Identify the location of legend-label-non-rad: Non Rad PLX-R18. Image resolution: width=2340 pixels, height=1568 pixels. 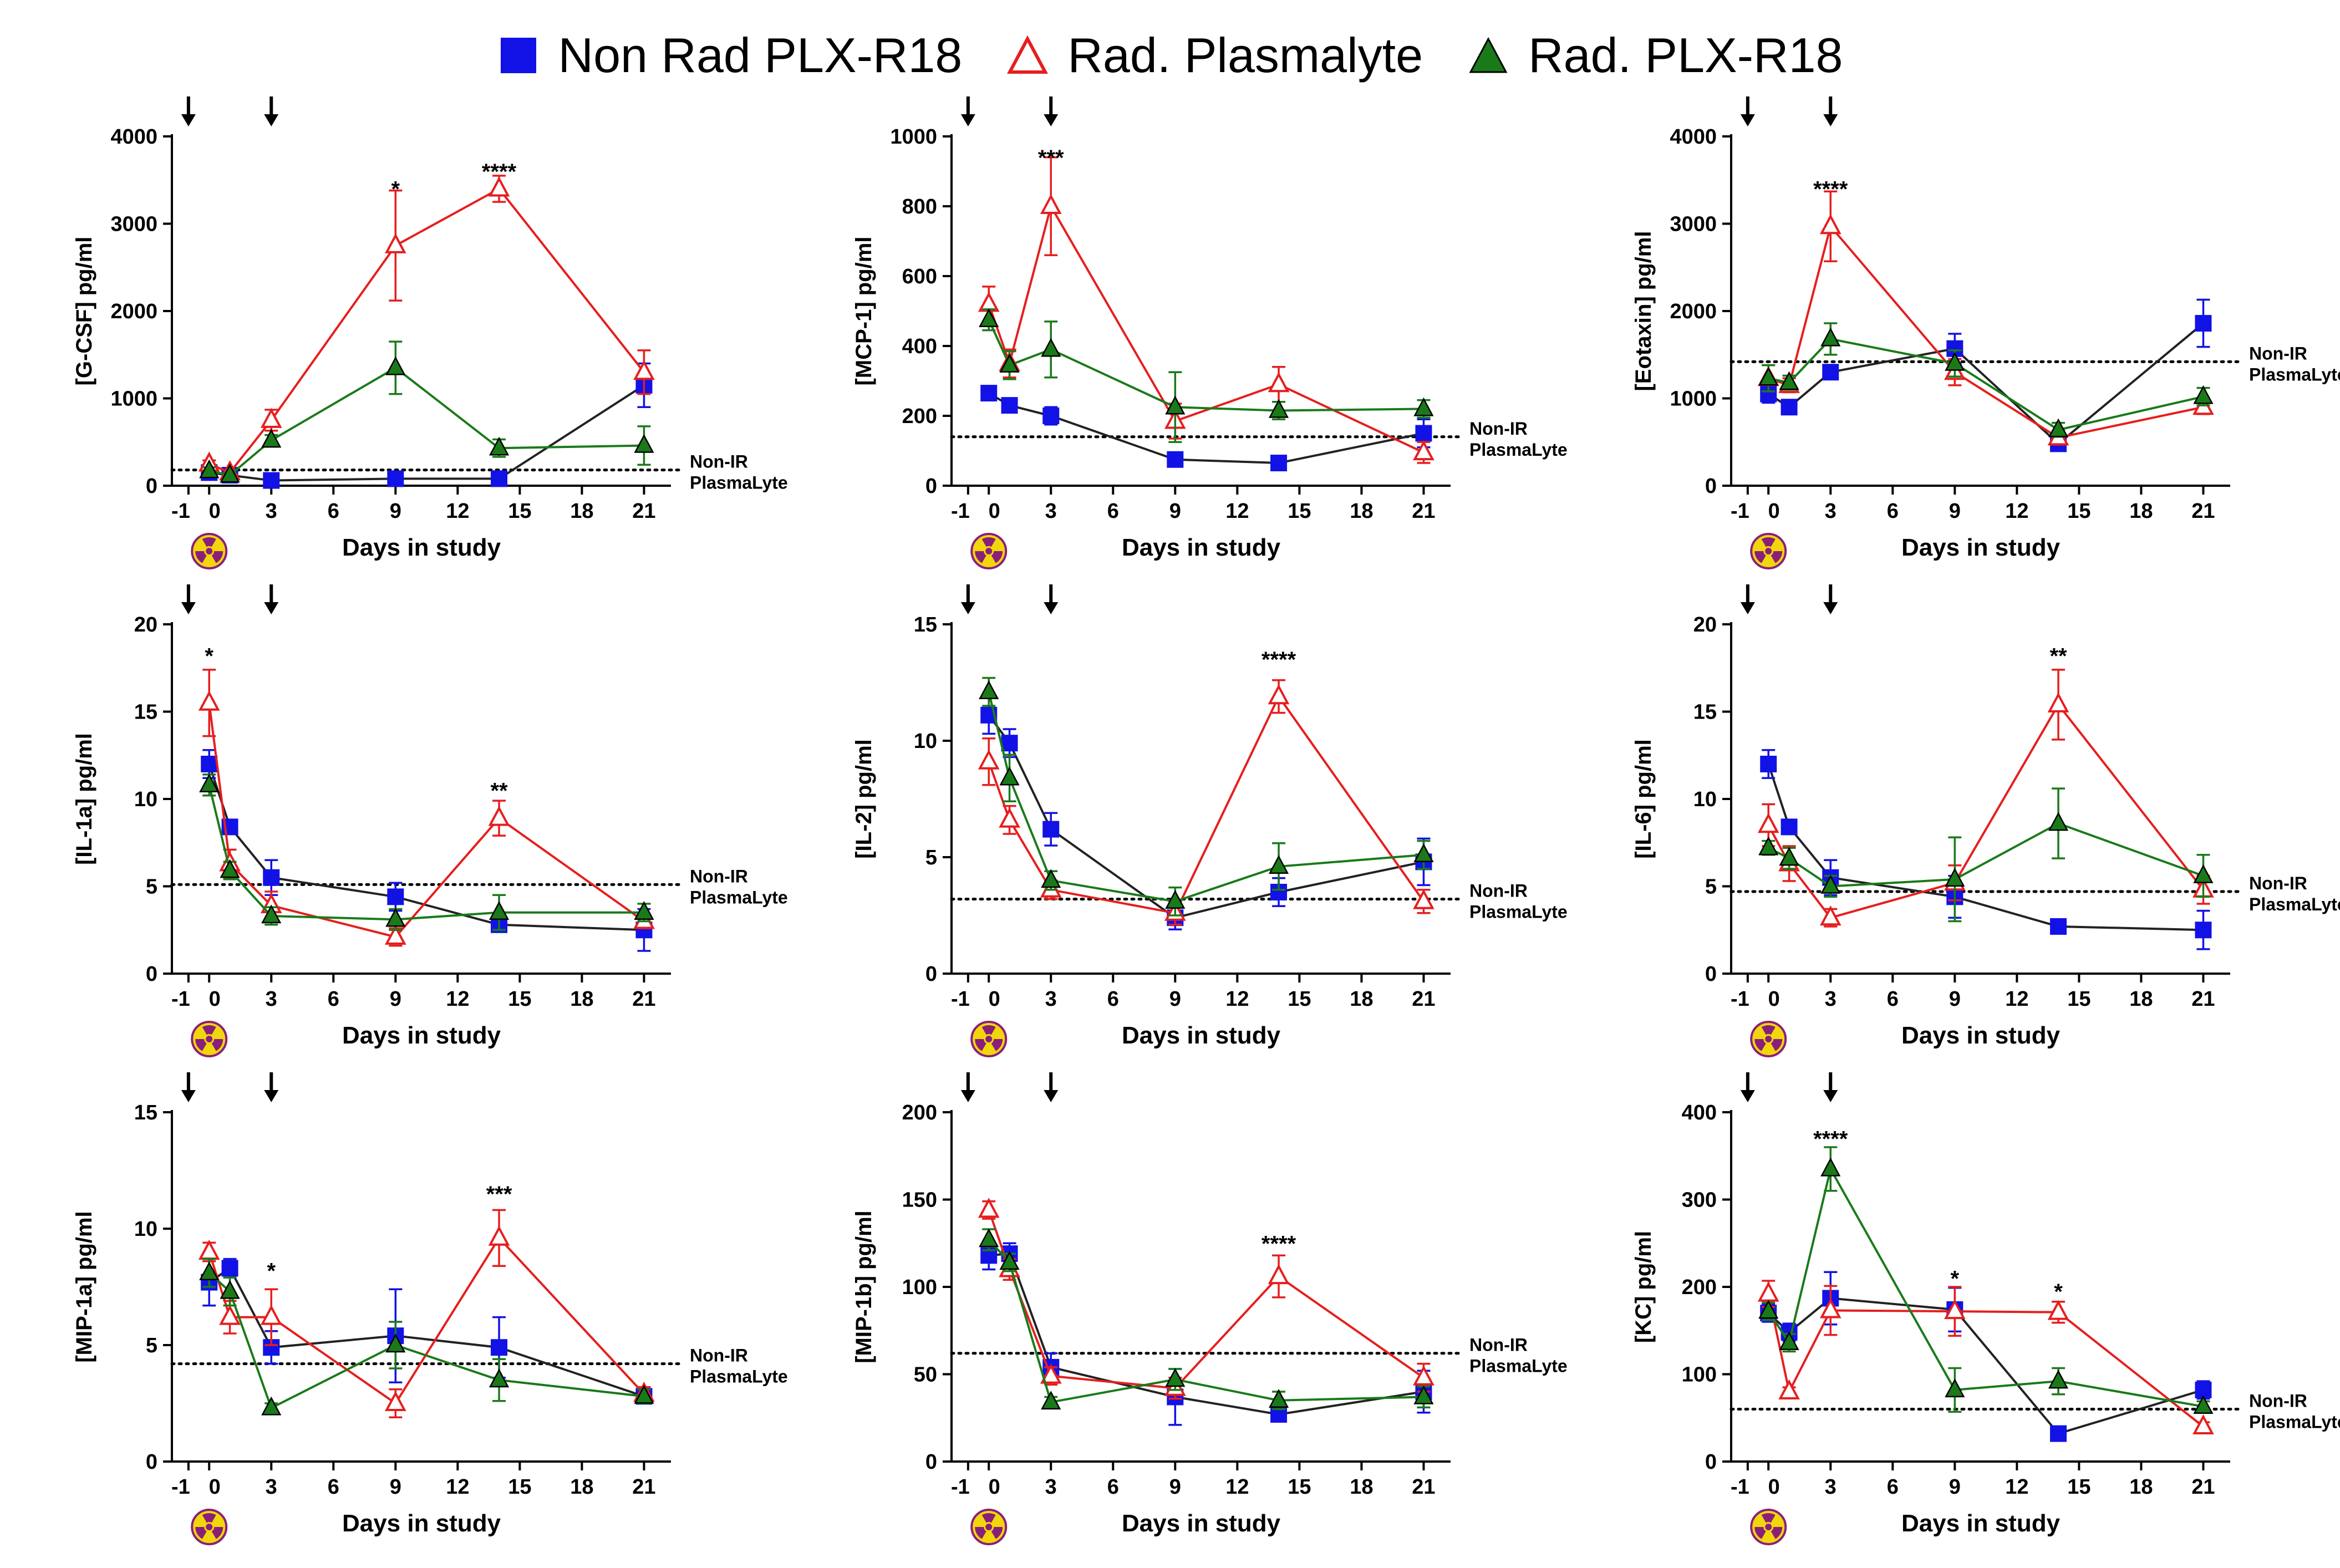
(760, 56).